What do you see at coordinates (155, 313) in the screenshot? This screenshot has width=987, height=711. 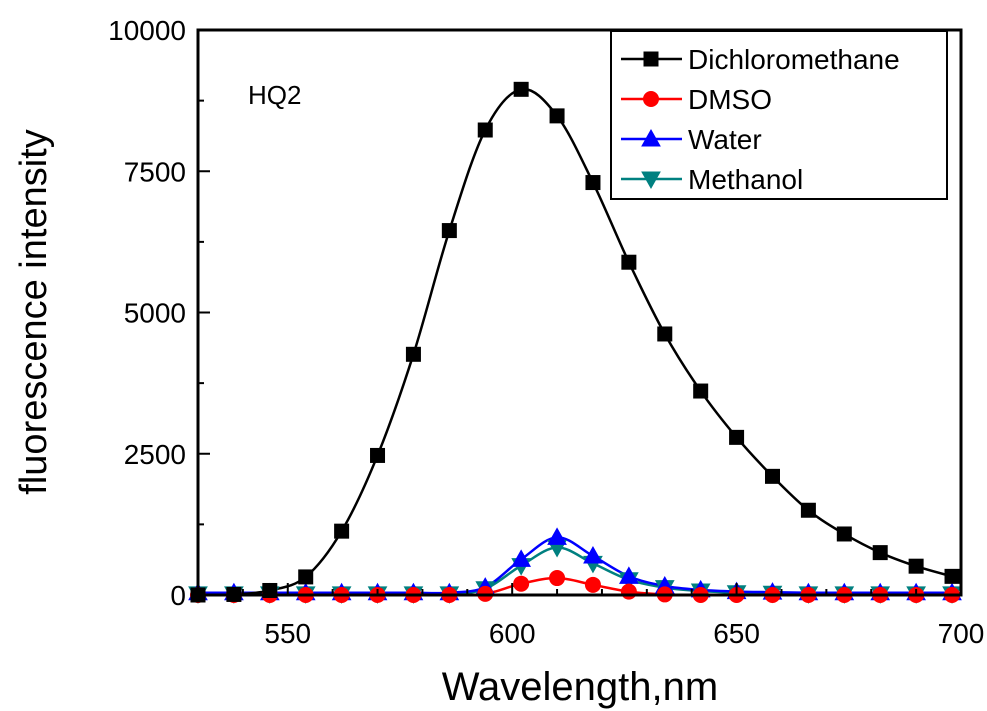 I see `y-tick-label: 5000` at bounding box center [155, 313].